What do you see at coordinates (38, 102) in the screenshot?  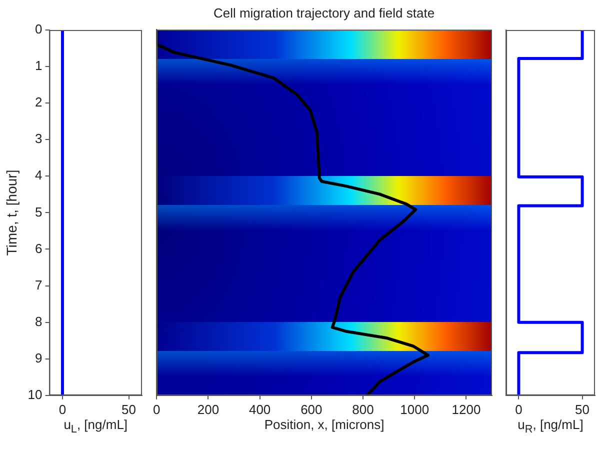 I see `y-tick-label: 2` at bounding box center [38, 102].